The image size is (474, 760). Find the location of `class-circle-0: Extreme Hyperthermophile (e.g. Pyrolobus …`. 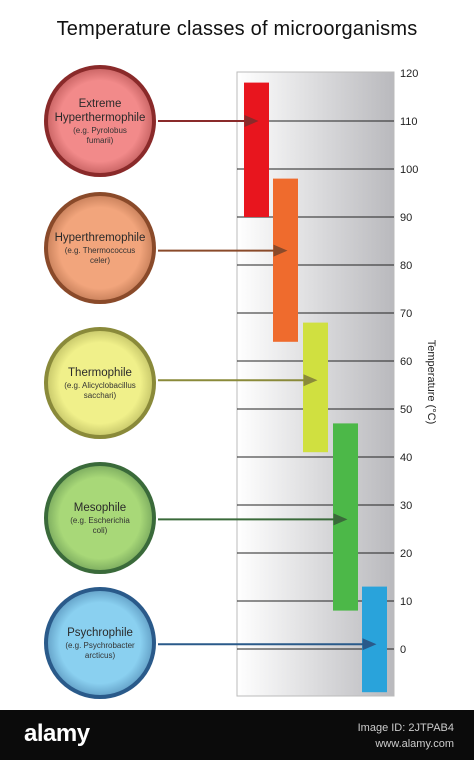

class-circle-0: Extreme Hyperthermophile (e.g. Pyrolobus … is located at coordinates (100, 121).